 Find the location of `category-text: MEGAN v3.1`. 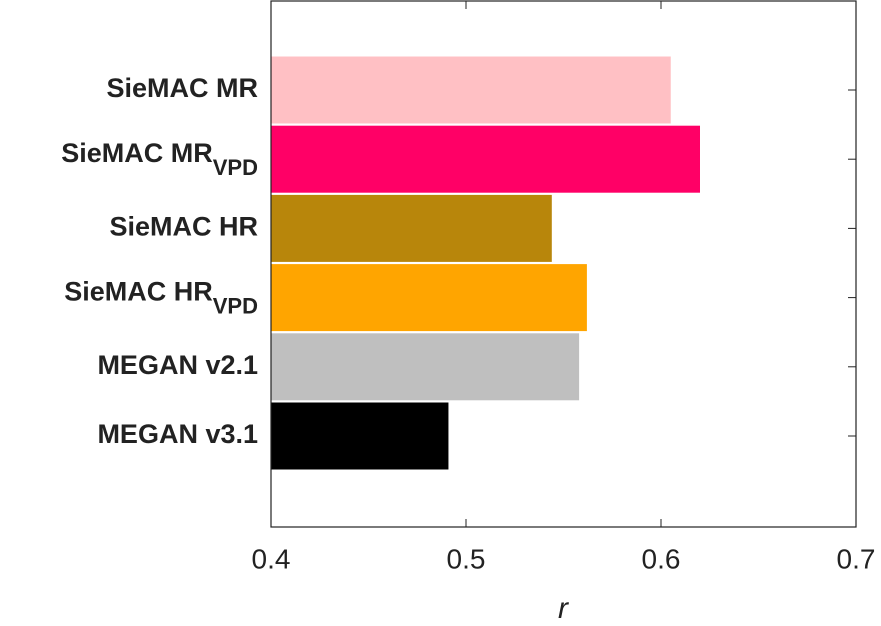

category-text: MEGAN v3.1 is located at coordinates (177, 434).